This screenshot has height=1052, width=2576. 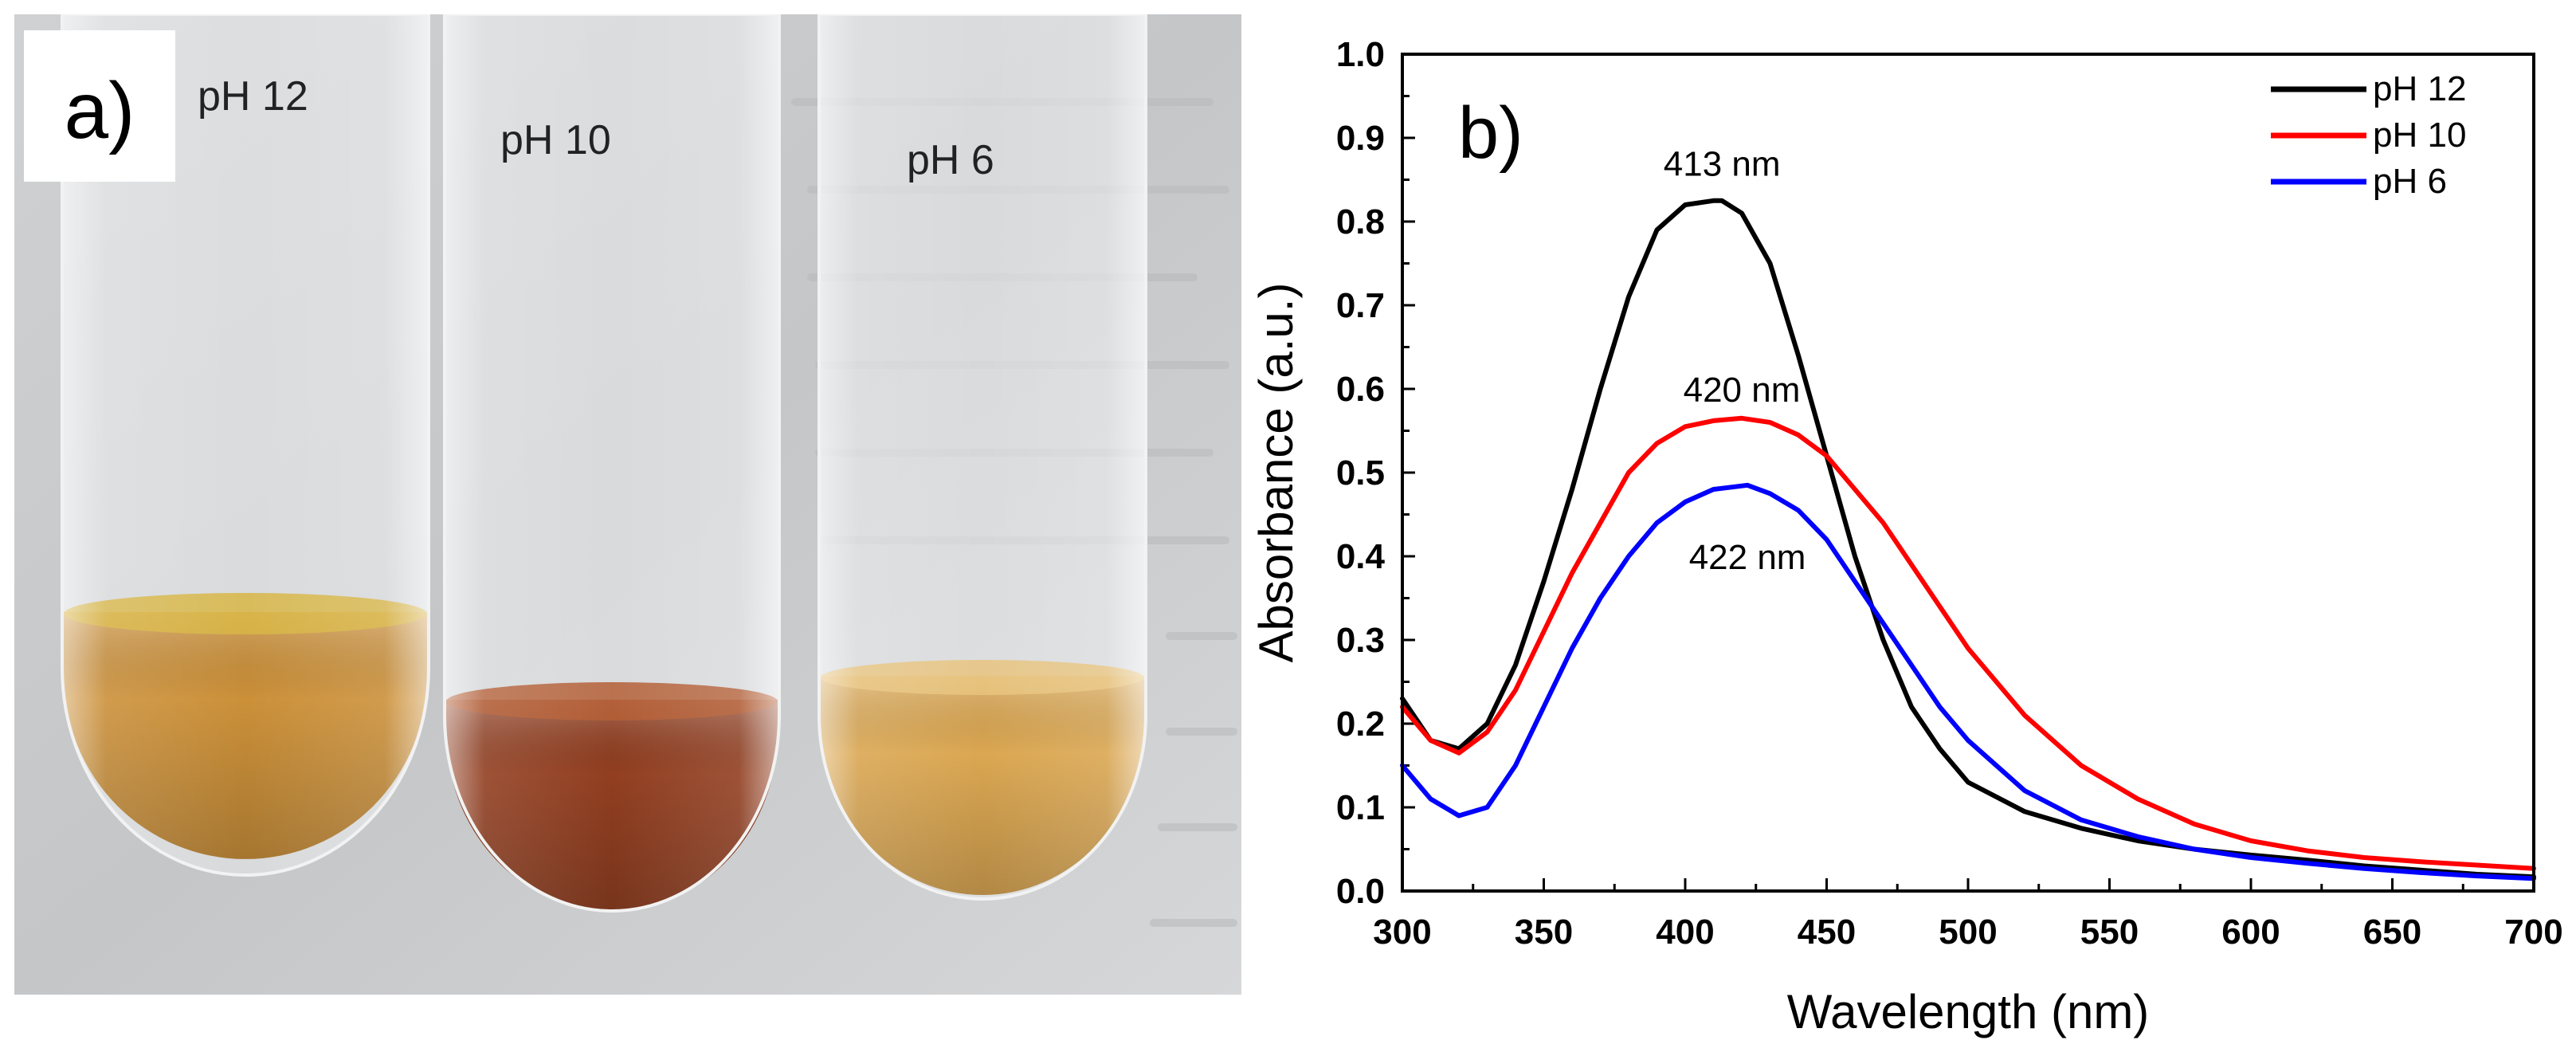 What do you see at coordinates (1735, 361) in the screenshot?
I see `chart-annotations: 413 nm 420 nm 422 nm` at bounding box center [1735, 361].